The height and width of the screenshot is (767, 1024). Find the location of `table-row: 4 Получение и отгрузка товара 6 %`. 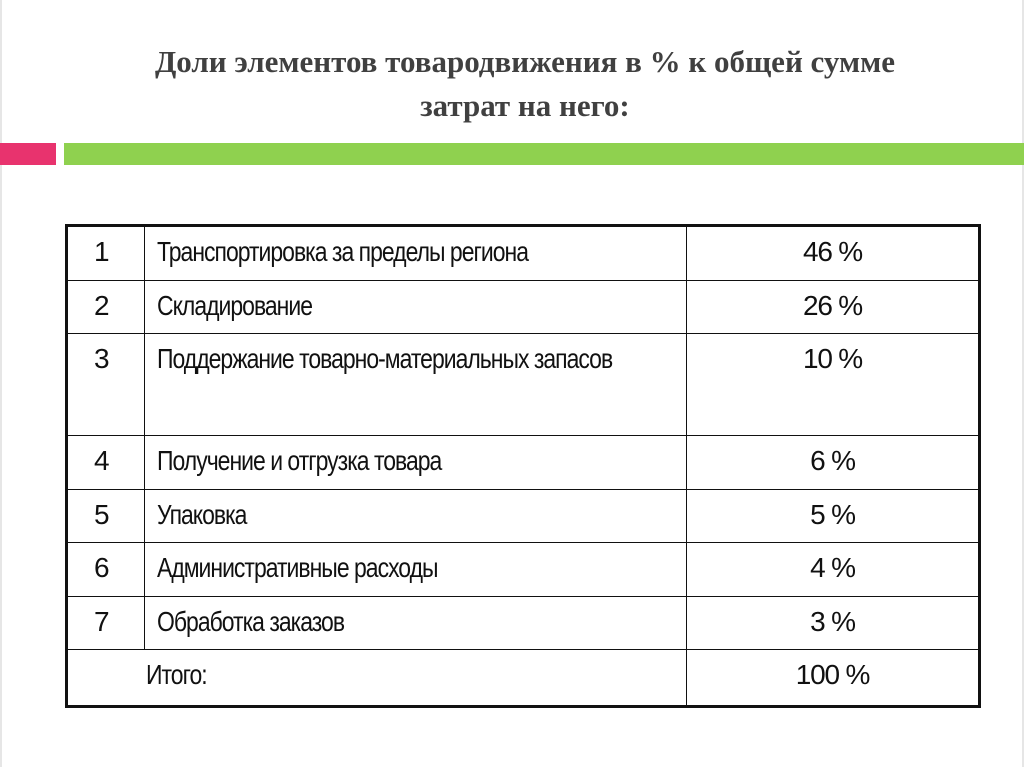

table-row: 4 Получение и отгрузка товара 6 % is located at coordinates (523, 462).